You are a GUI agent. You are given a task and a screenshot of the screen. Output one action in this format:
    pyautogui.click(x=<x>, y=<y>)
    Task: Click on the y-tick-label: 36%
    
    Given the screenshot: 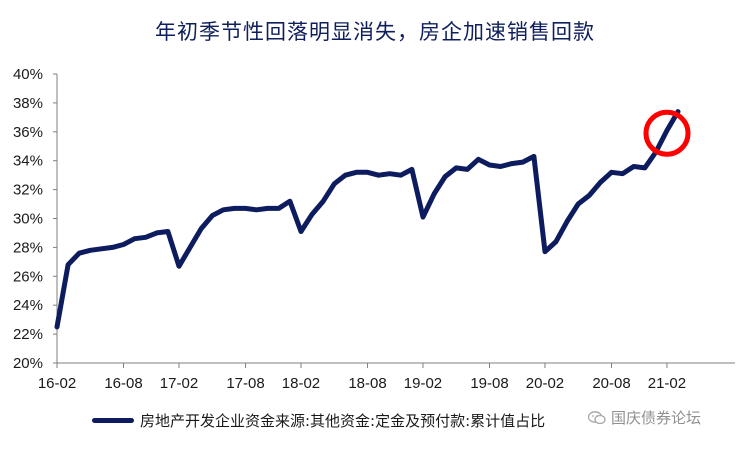 What is the action you would take?
    pyautogui.click(x=28, y=132)
    